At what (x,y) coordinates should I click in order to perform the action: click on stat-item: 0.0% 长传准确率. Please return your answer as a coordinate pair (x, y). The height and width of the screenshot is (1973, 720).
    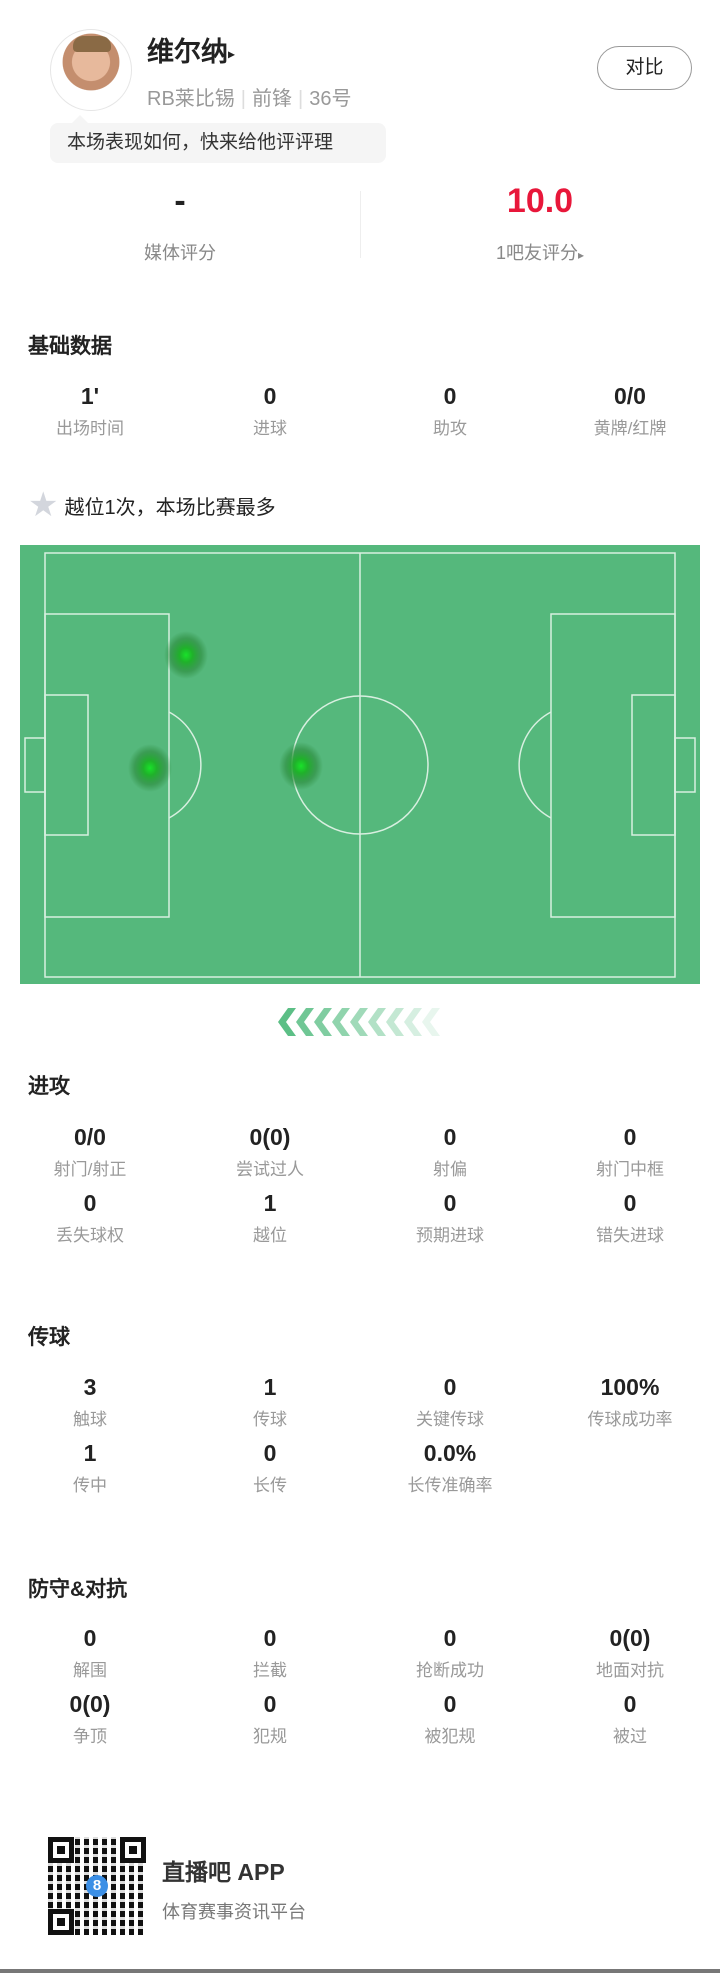
    Looking at the image, I should click on (450, 1470).